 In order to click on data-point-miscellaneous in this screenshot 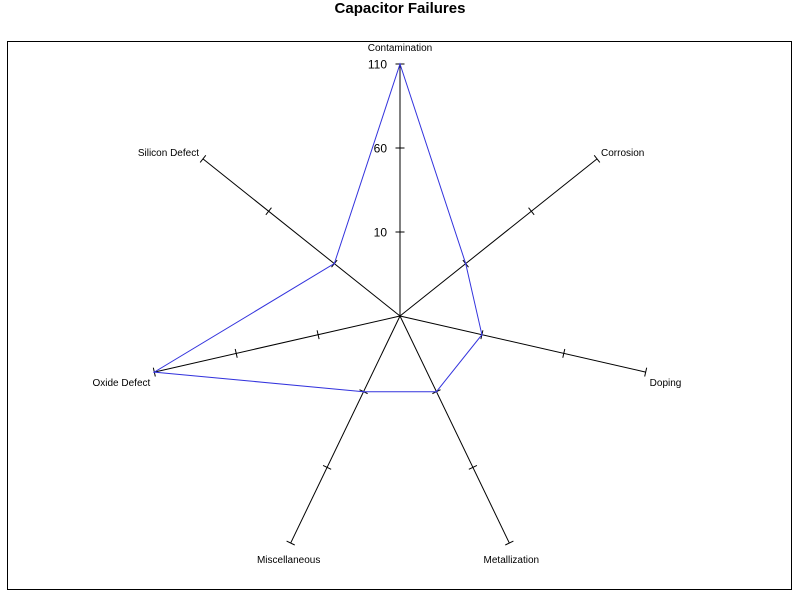, I will do `click(363, 391)`.